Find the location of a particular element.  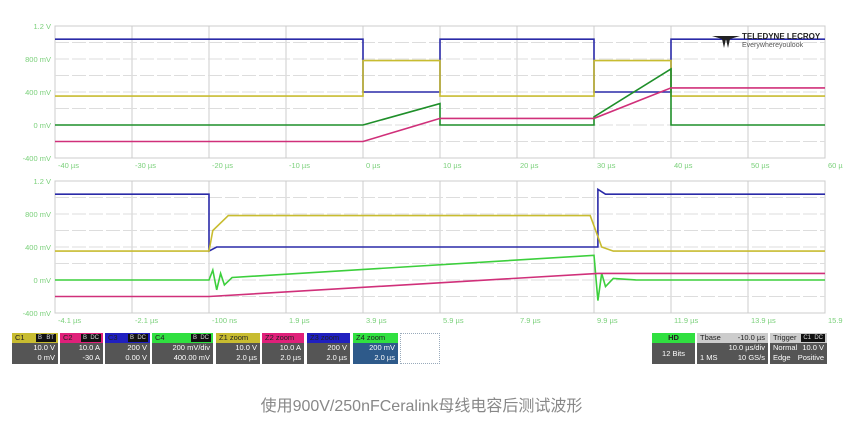

channel-name: C1 is located at coordinates (20, 337).